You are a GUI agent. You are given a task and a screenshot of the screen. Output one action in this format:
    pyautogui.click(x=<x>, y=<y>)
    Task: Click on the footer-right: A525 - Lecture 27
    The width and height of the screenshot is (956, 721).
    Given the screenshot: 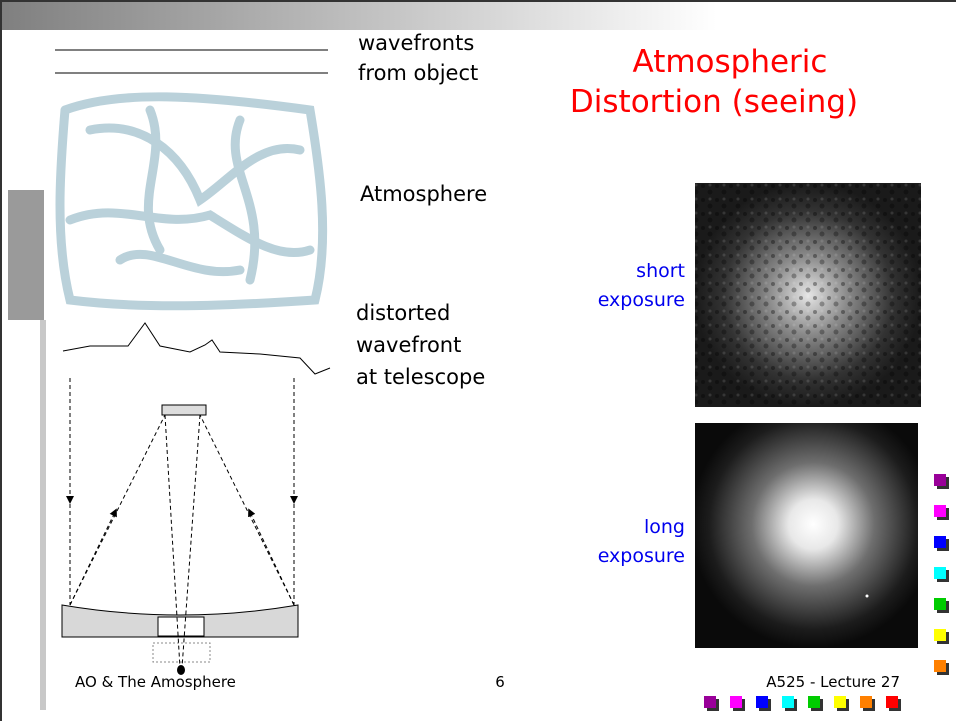 What is the action you would take?
    pyautogui.click(x=833, y=682)
    